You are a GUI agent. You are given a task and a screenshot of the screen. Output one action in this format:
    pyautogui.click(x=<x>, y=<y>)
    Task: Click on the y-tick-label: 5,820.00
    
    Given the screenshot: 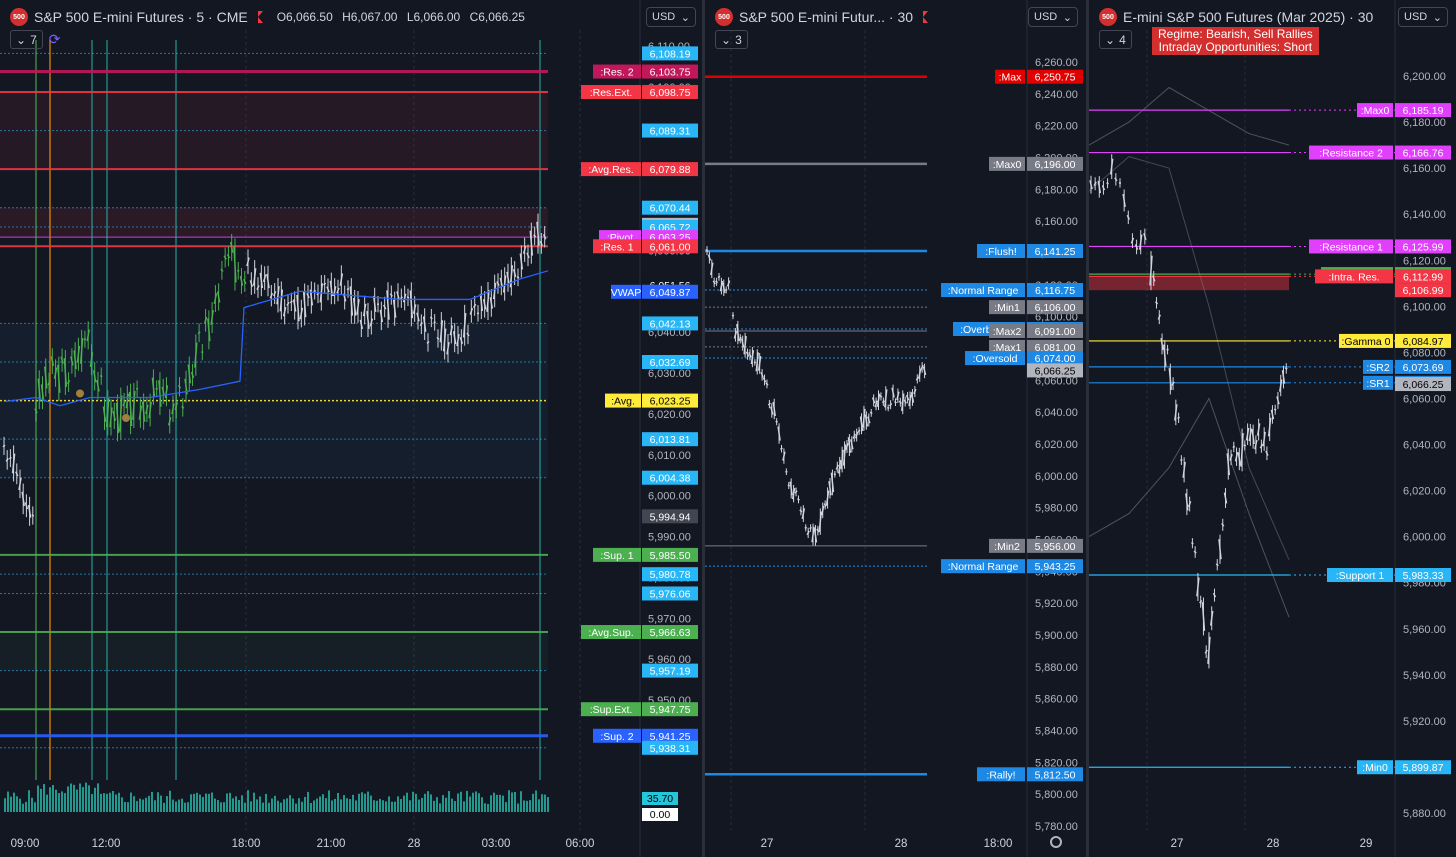 What is the action you would take?
    pyautogui.click(x=1056, y=763)
    